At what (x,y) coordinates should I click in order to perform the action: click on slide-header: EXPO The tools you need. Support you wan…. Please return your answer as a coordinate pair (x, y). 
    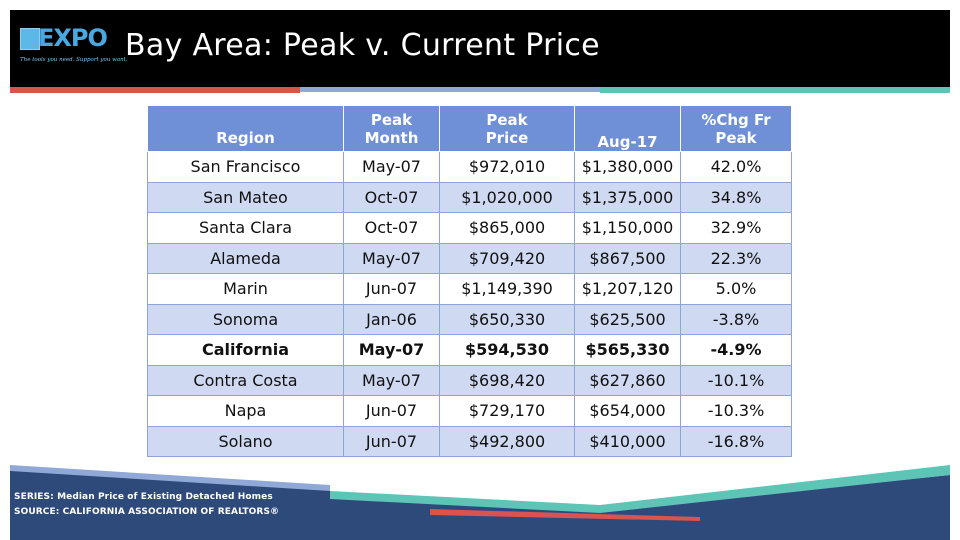
    Looking at the image, I should click on (480, 48).